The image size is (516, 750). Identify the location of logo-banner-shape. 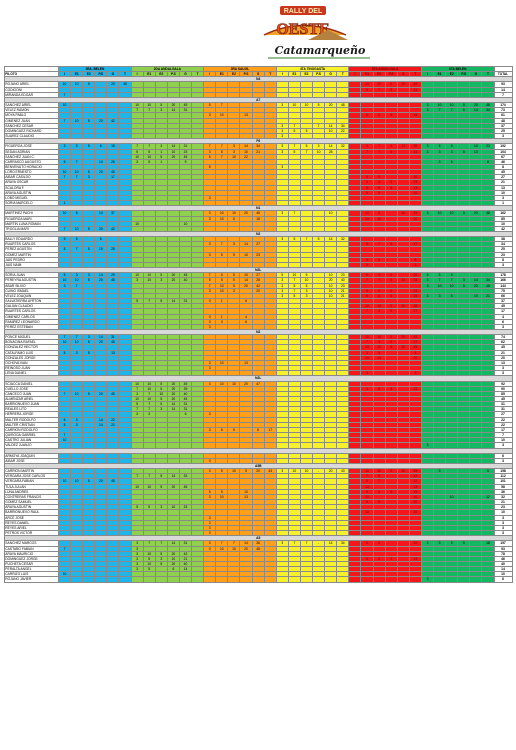
(303, 10).